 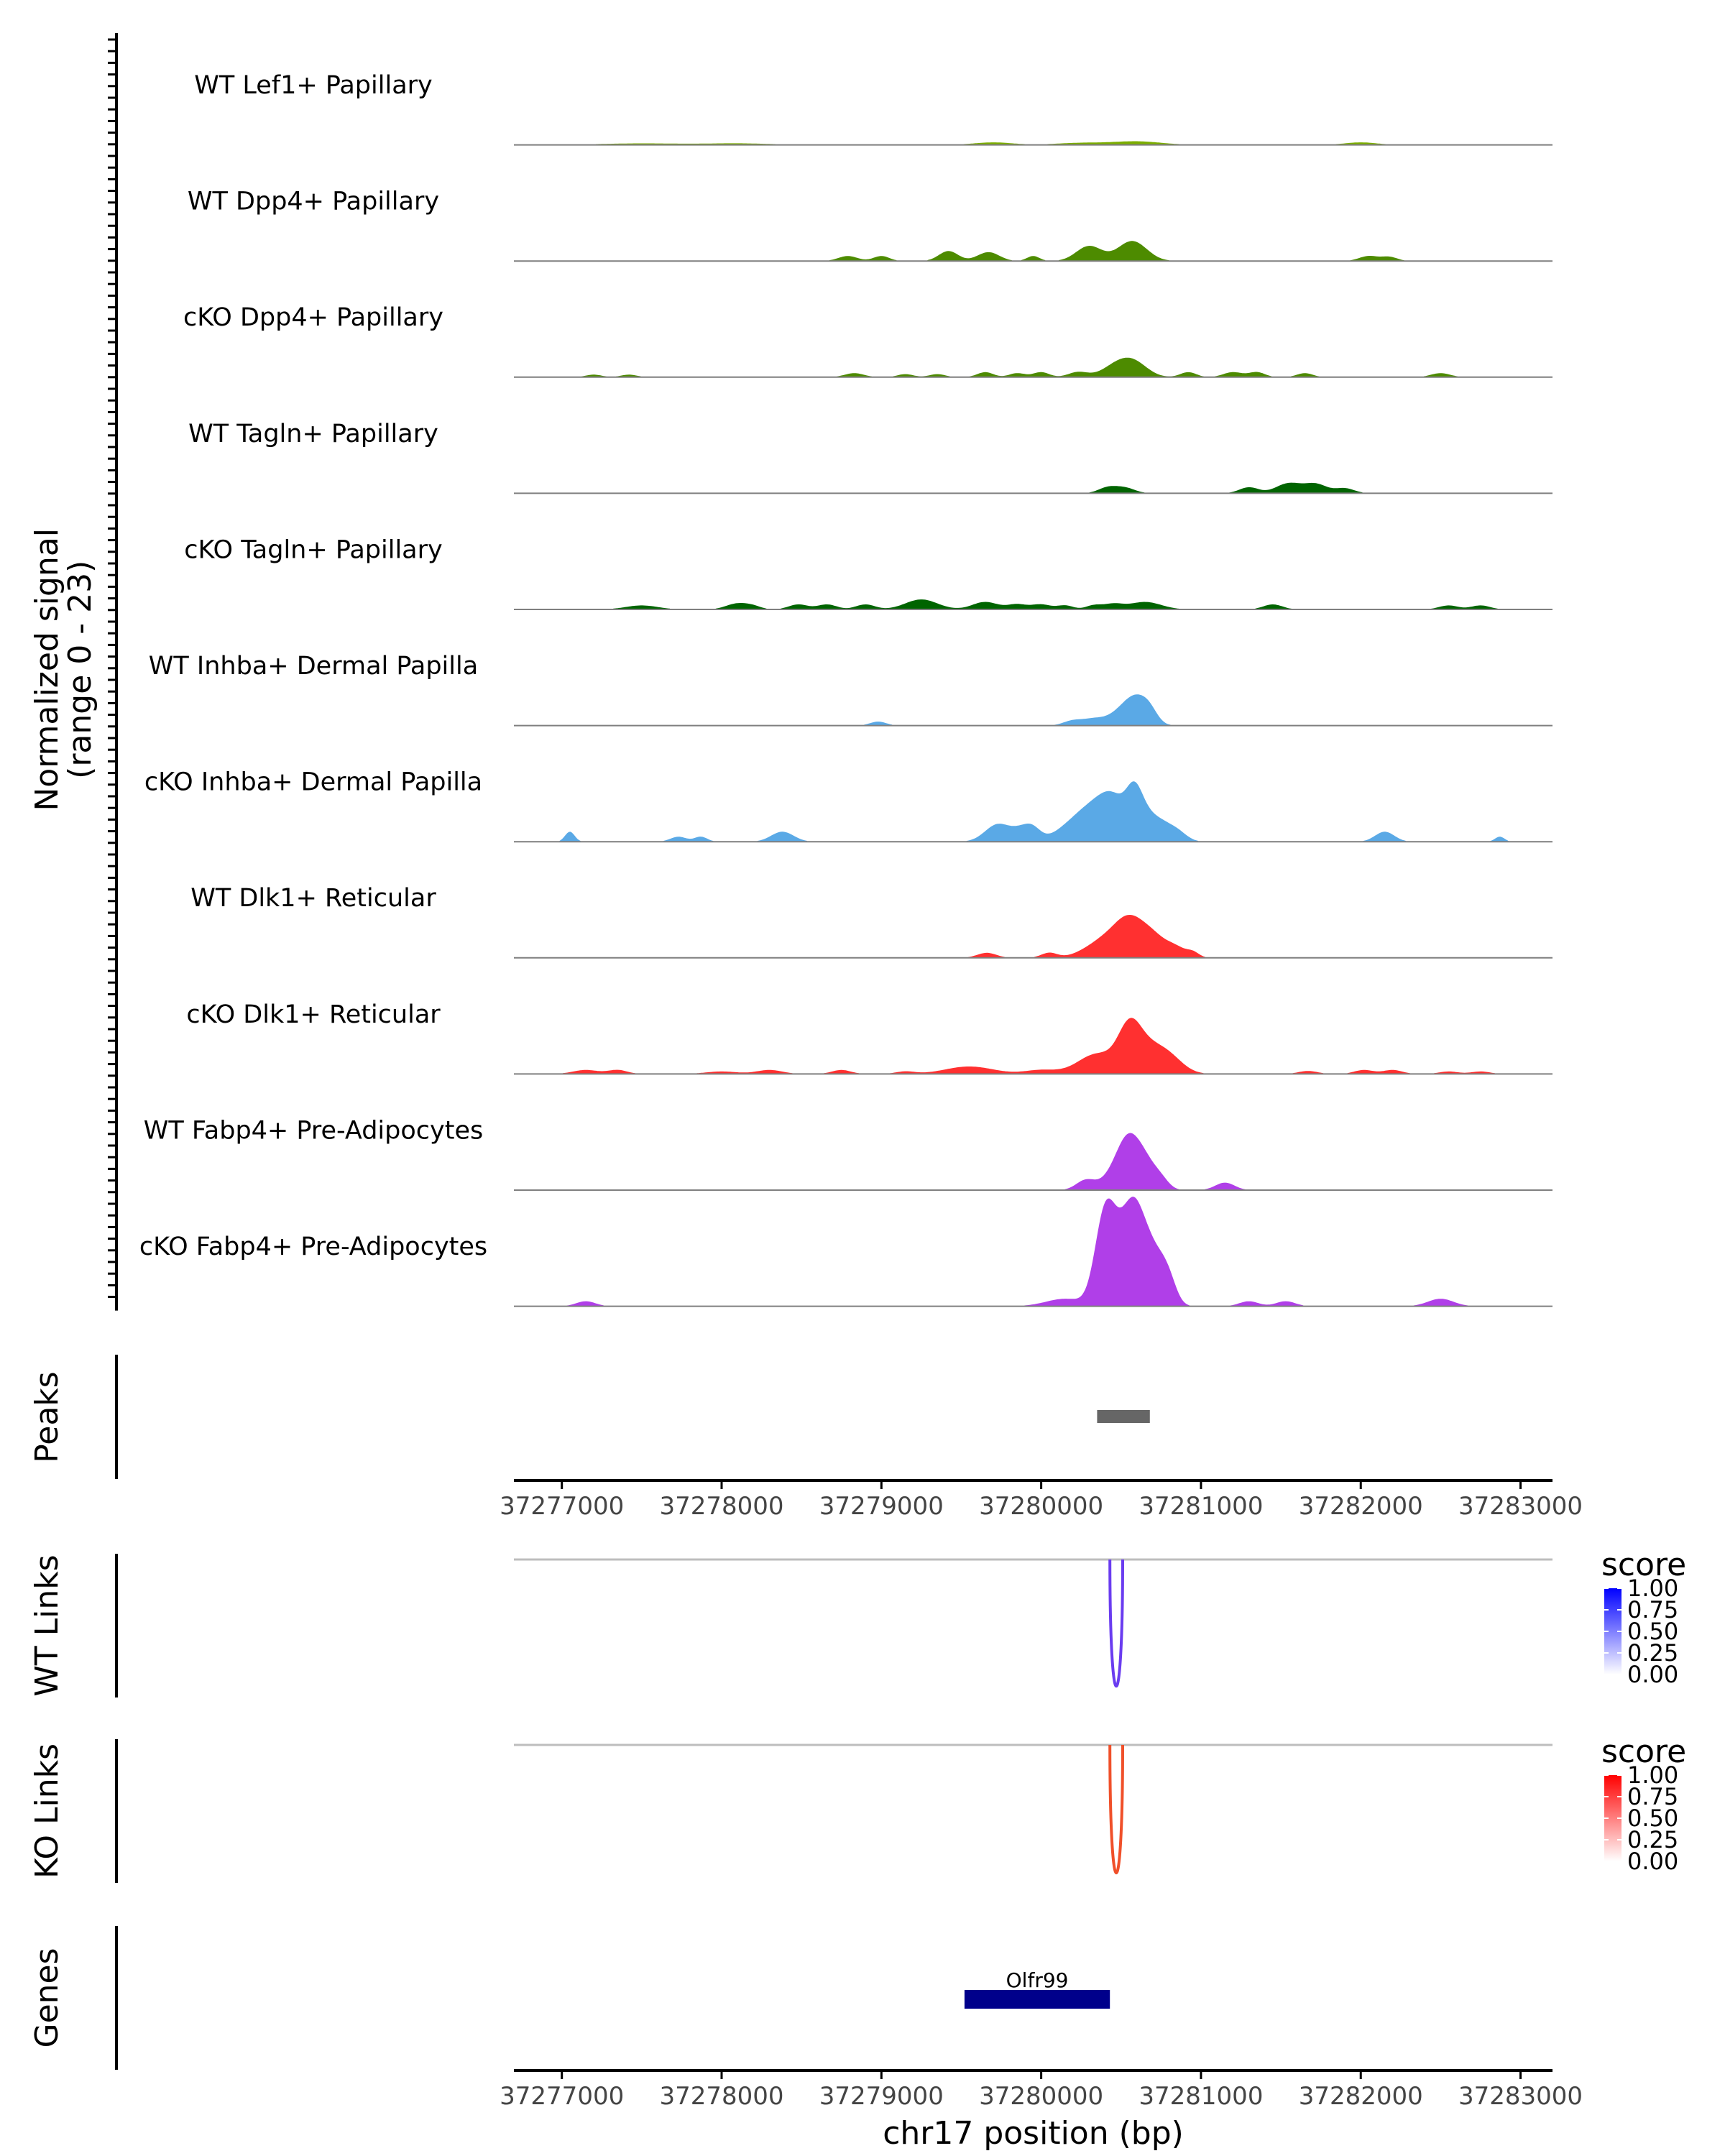 I want to click on coverage-y-axis-label-line2: (range 0 - 23), so click(x=80, y=670).